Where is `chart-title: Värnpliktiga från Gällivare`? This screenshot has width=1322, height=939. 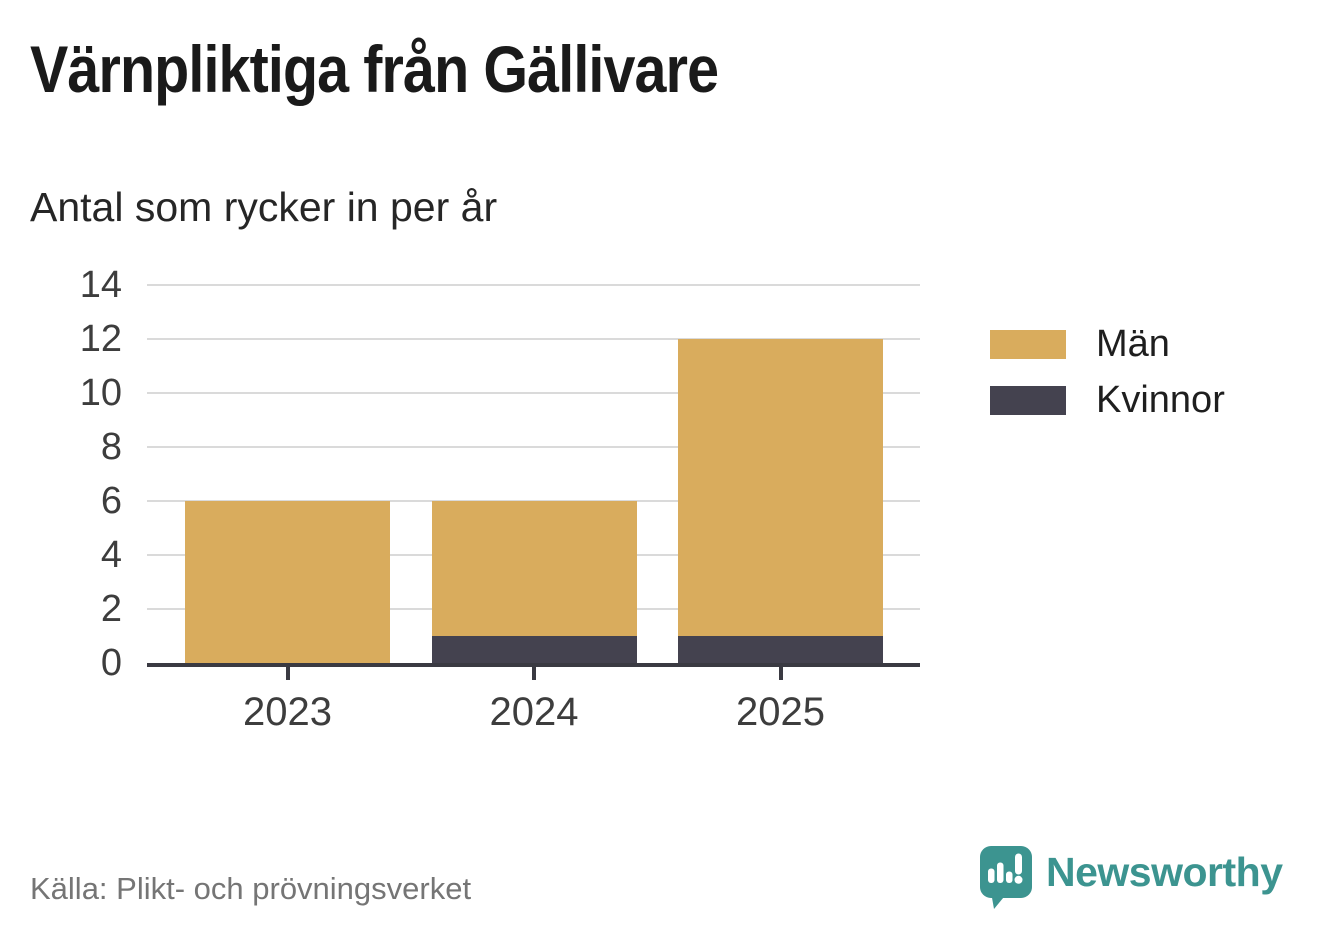 chart-title: Värnpliktiga från Gällivare is located at coordinates (374, 69).